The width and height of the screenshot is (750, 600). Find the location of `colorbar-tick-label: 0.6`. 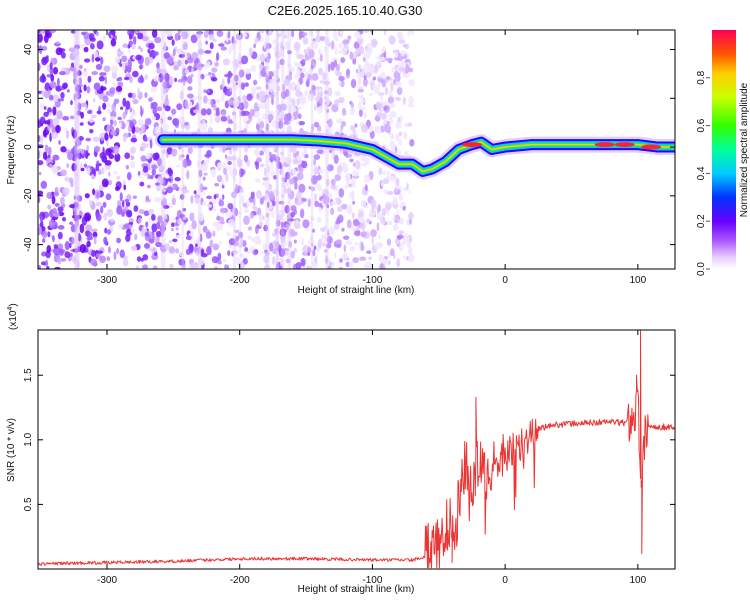

colorbar-tick-label: 0.6 is located at coordinates (701, 125).